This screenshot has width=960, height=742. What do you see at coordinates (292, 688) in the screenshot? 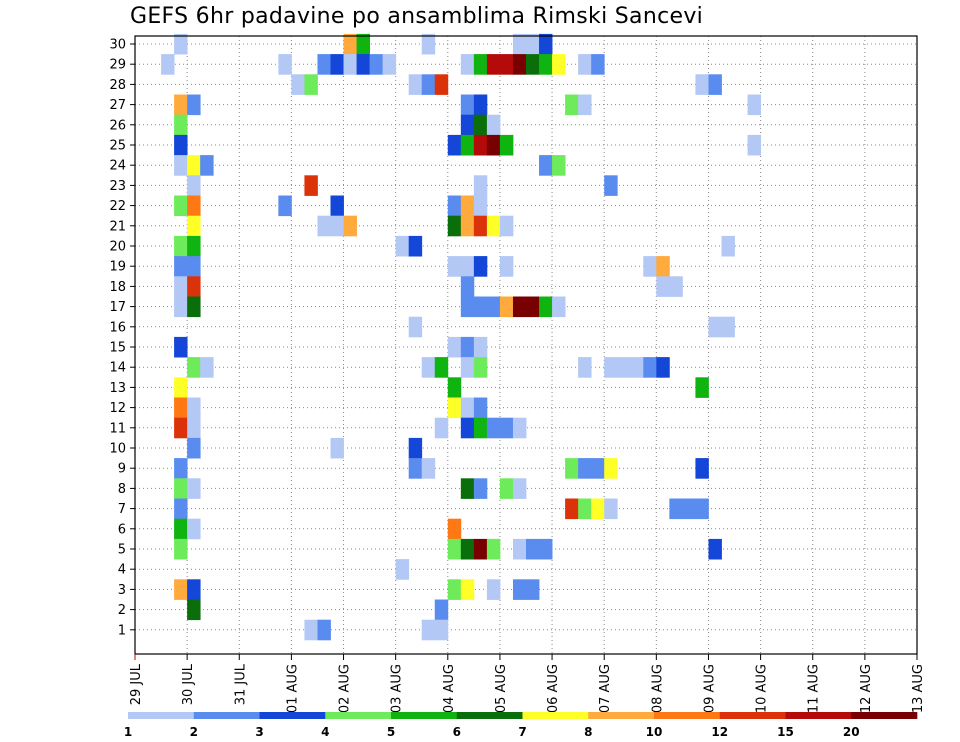
I see `x-tick-label: 01 AUG` at bounding box center [292, 688].